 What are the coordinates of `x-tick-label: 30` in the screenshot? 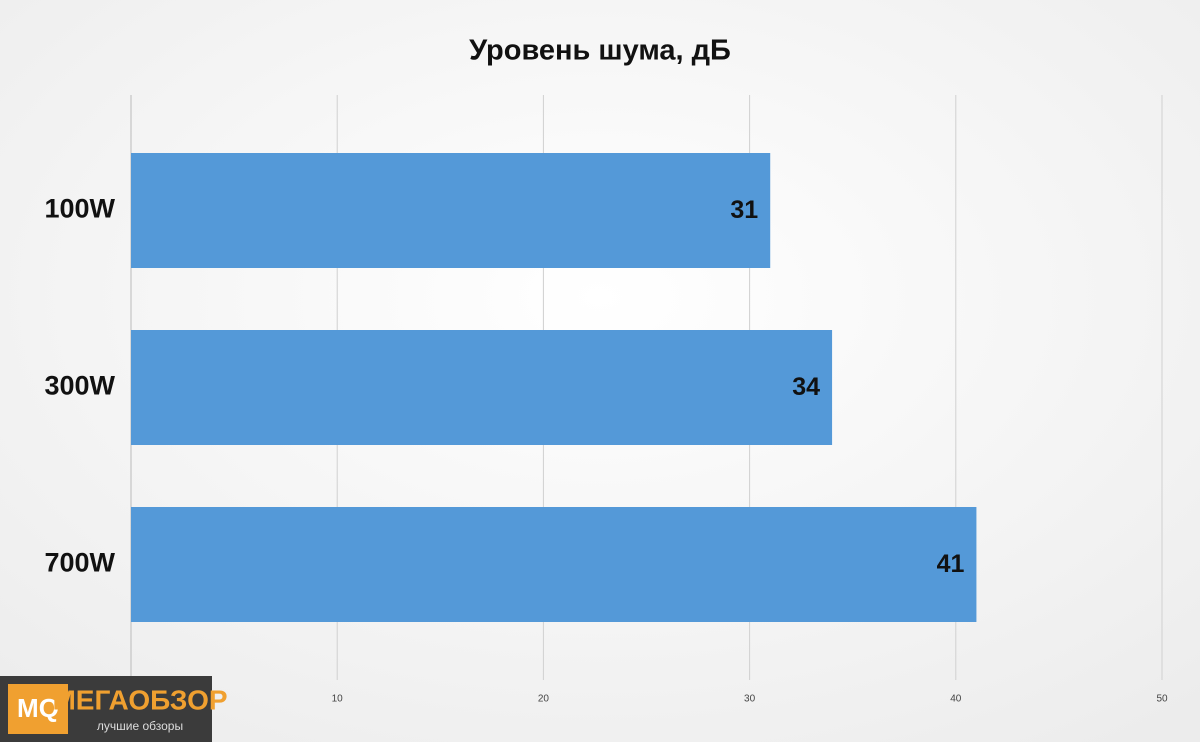 It's located at (750, 699).